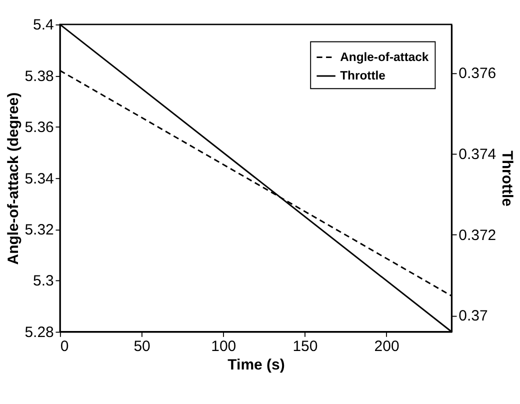  I want to click on y-tick-label: 5.36, so click(39, 127).